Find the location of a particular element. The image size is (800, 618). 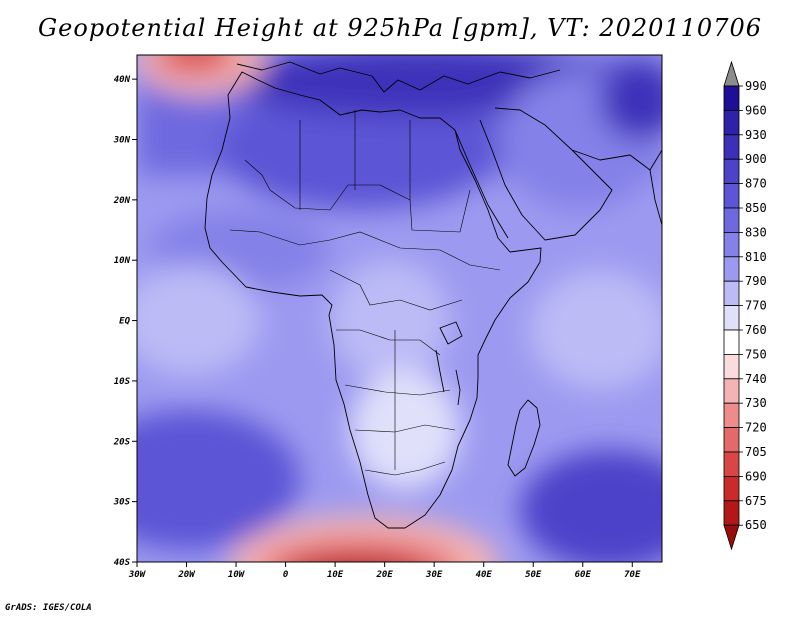

colorbar-level-label: 760 is located at coordinates (756, 330).